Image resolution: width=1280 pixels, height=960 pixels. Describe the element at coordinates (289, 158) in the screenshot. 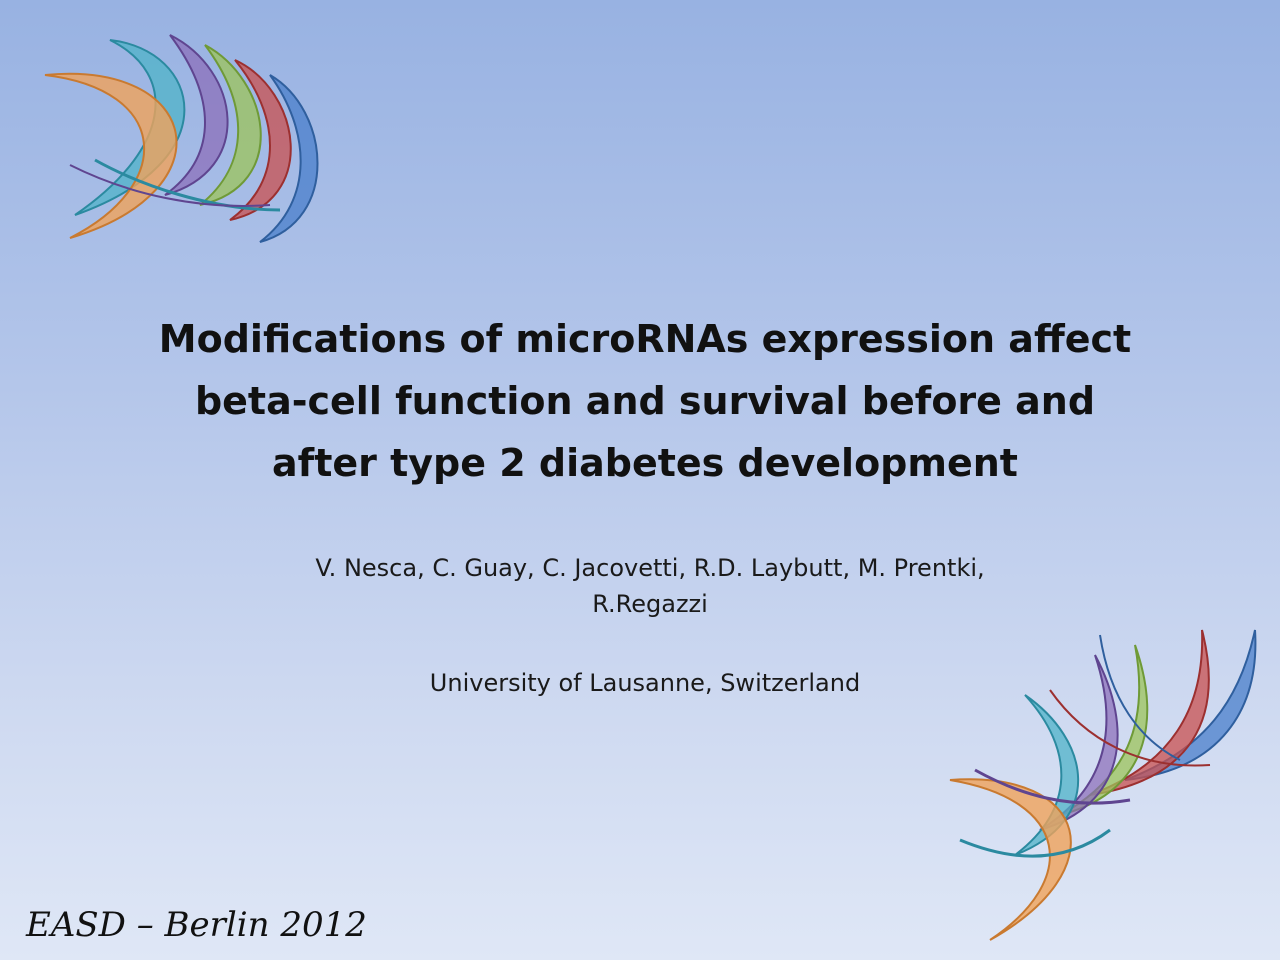

I see `swoosh-blue` at that location.